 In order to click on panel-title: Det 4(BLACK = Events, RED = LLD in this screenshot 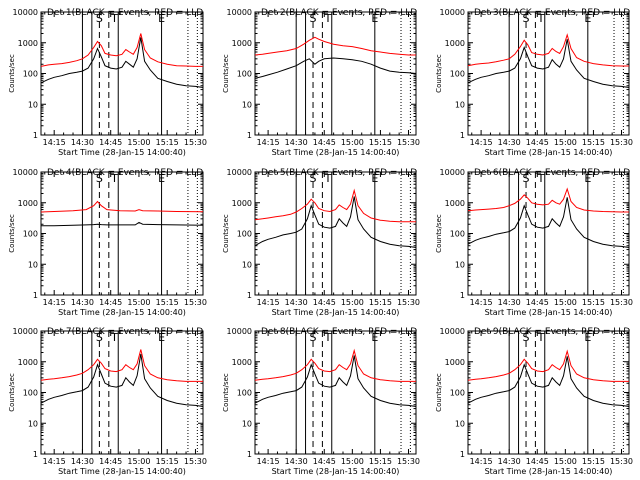, I will do `click(125, 173)`.